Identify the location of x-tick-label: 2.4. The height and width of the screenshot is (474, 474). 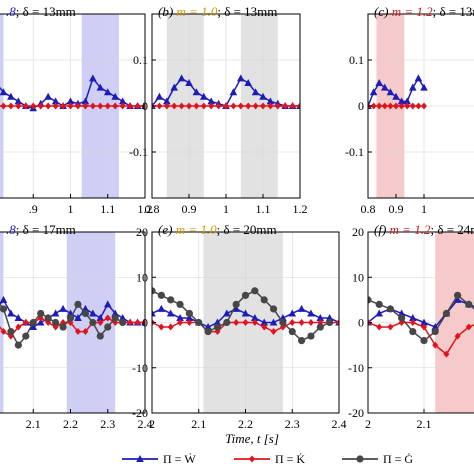
(145, 424).